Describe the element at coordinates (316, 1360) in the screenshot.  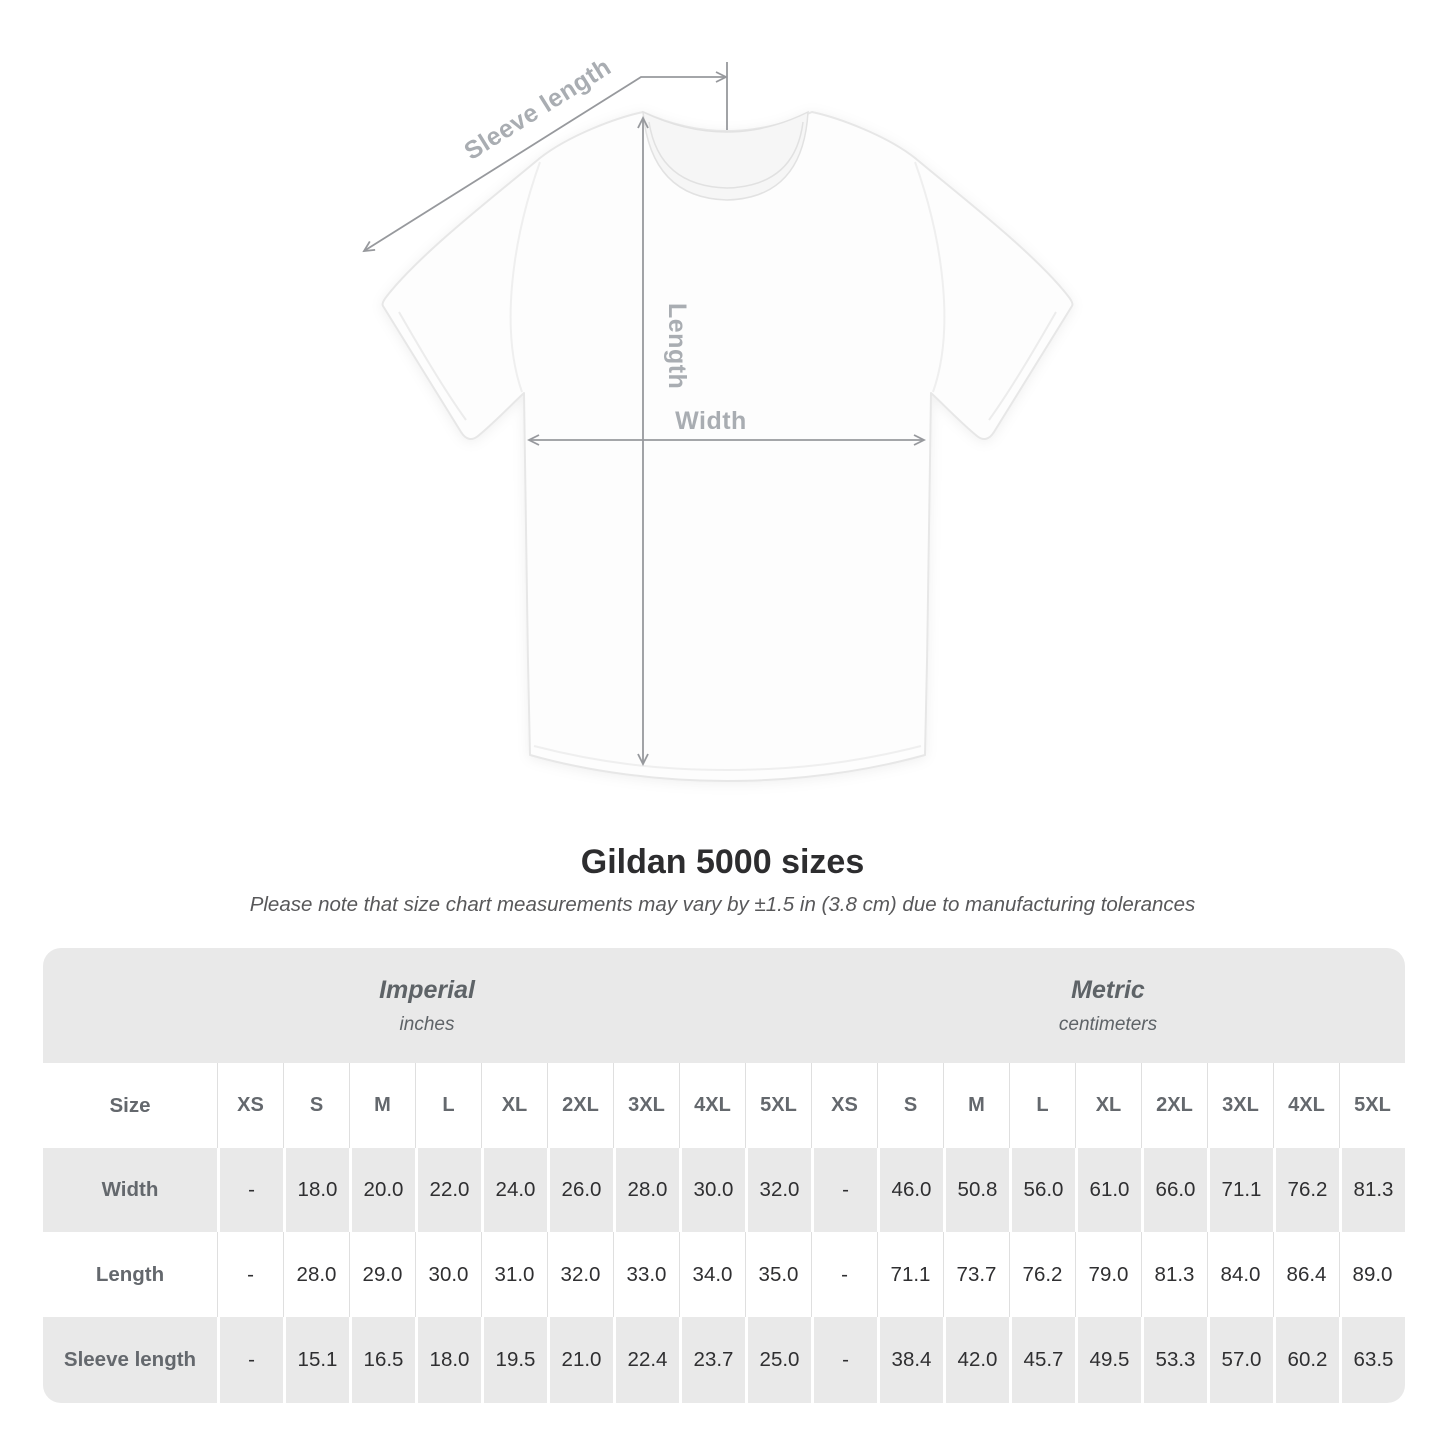
I see `value-cell-imperial: 15.1` at that location.